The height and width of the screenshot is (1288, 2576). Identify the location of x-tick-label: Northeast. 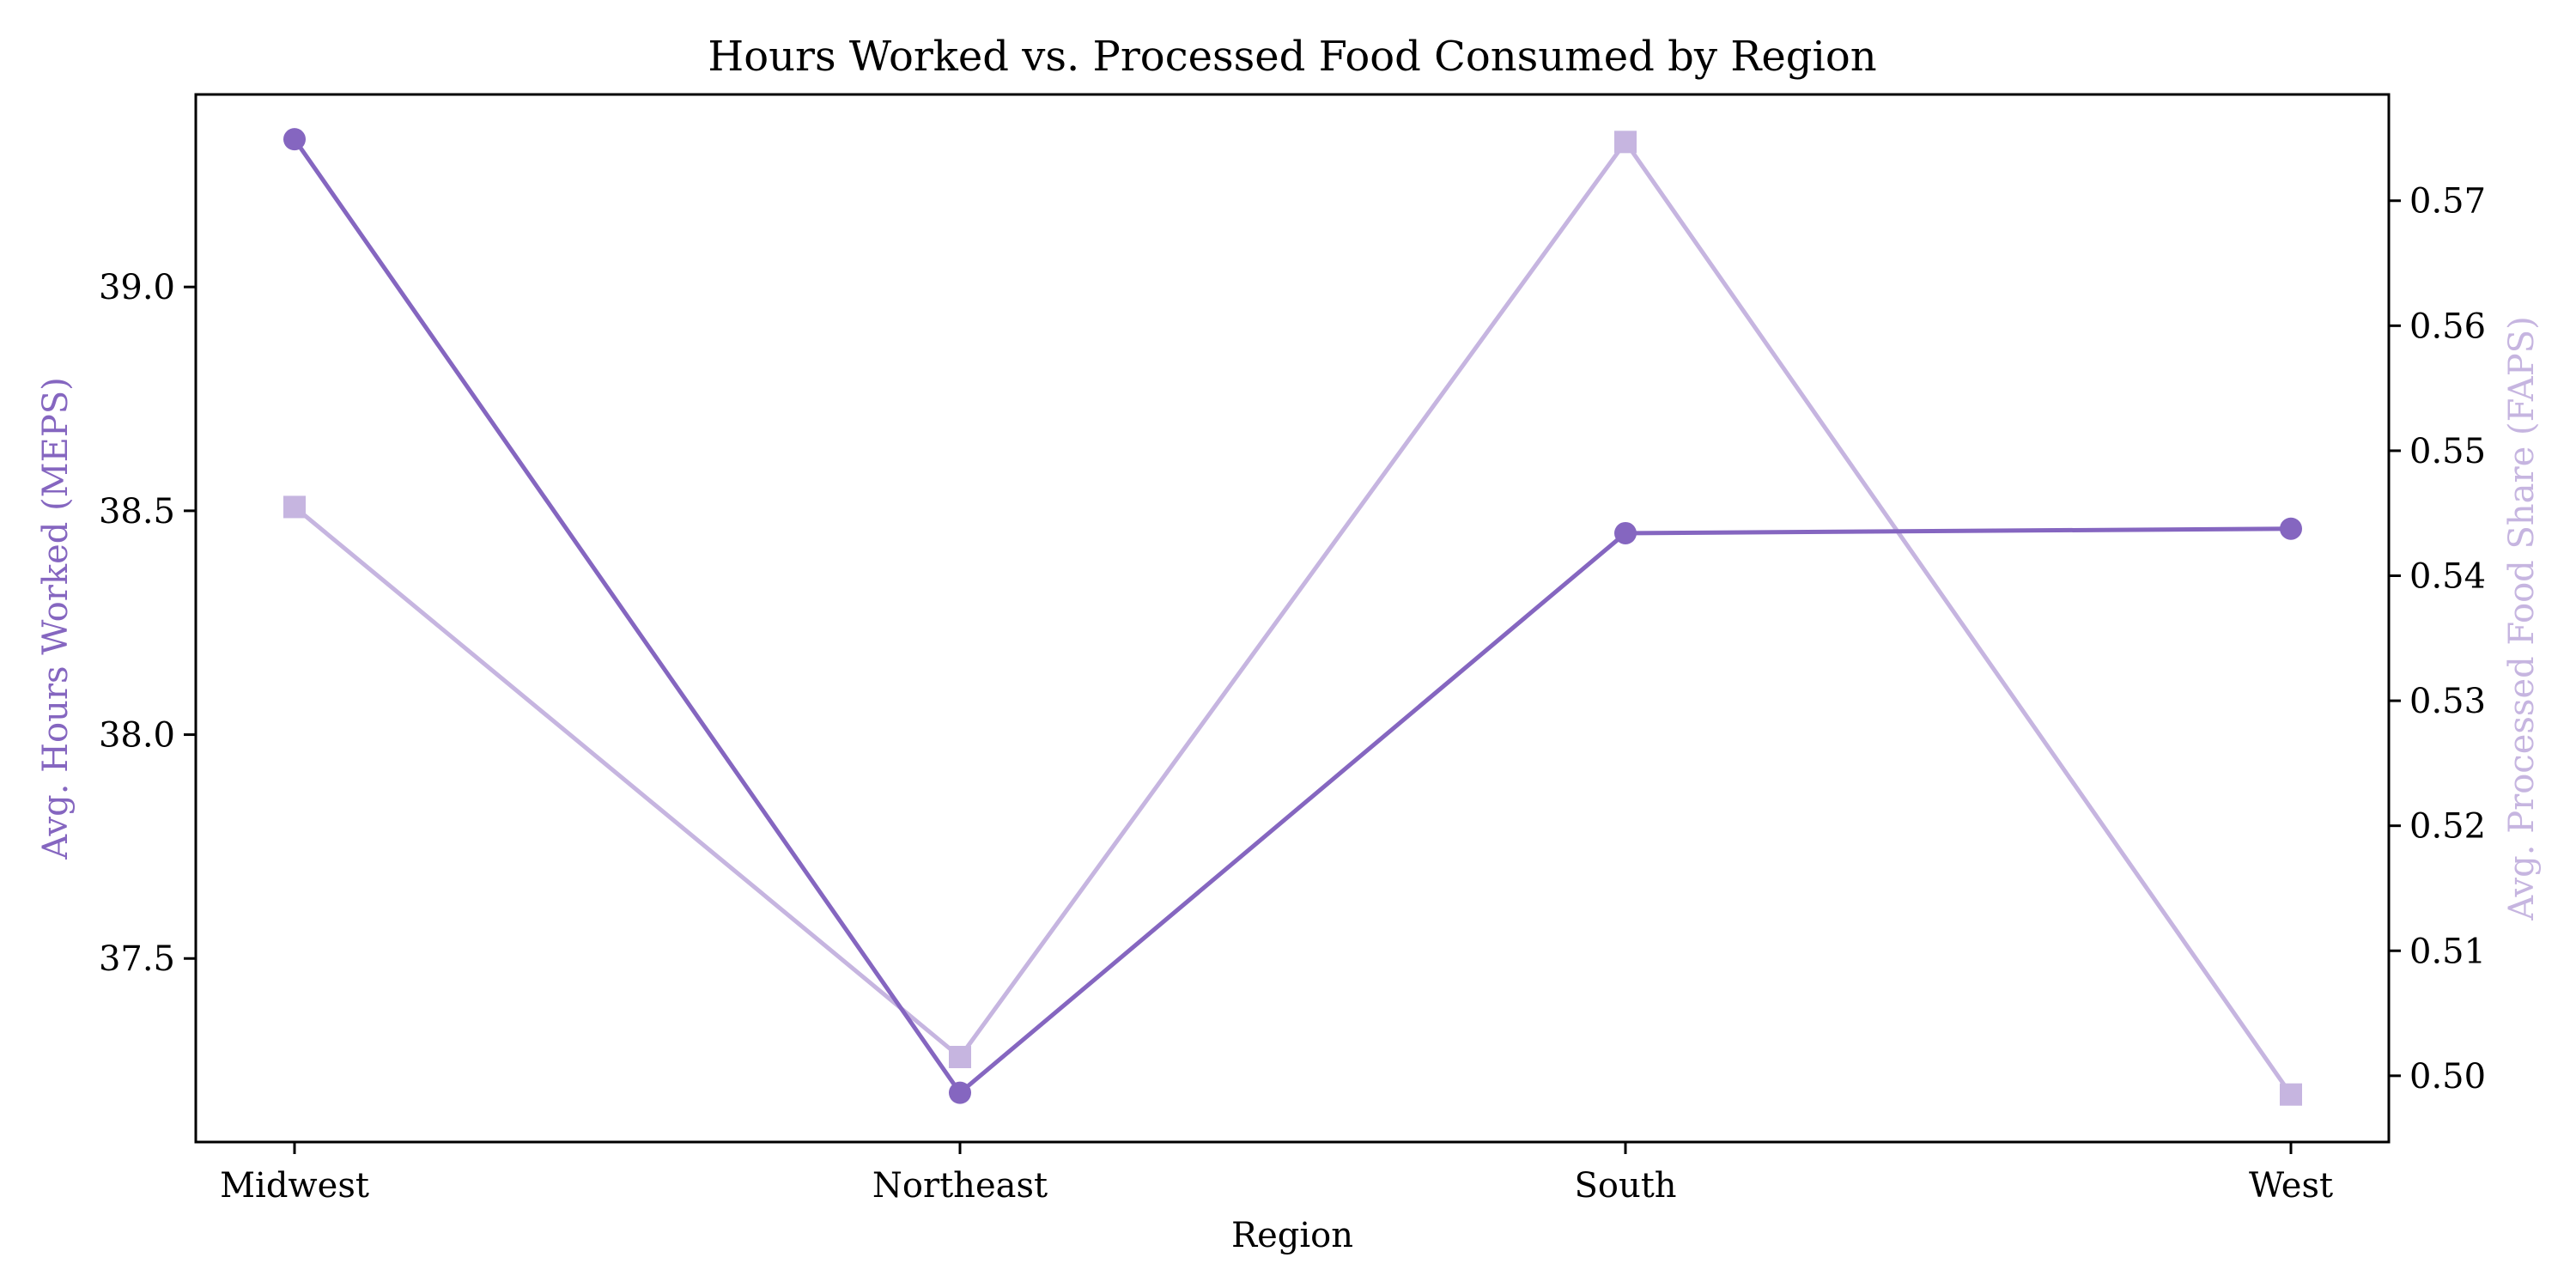
(960, 1186).